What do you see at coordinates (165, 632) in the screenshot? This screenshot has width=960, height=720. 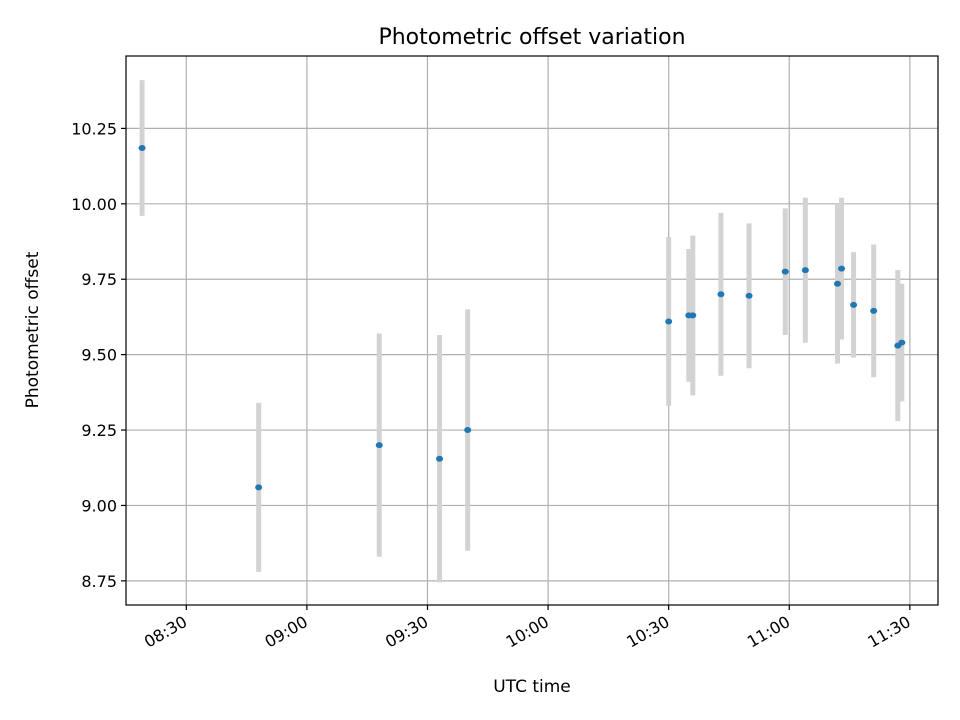 I see `x-tick-label: 08:30` at bounding box center [165, 632].